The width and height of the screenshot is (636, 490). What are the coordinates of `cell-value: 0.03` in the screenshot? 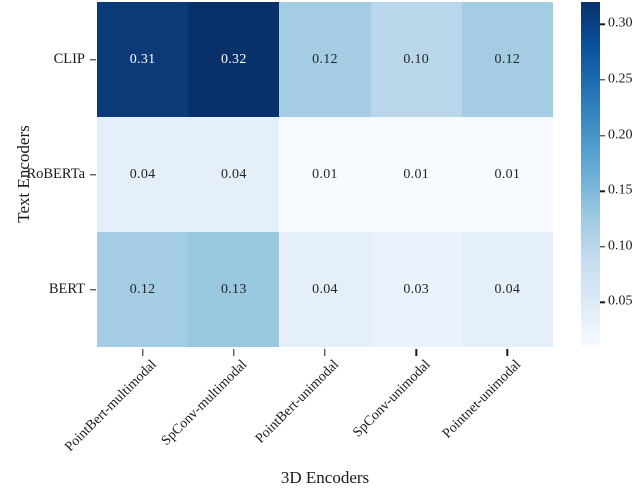 It's located at (416, 289).